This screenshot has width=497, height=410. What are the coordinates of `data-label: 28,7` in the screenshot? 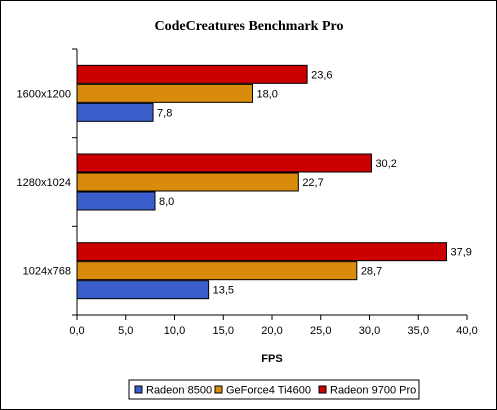 It's located at (371, 272).